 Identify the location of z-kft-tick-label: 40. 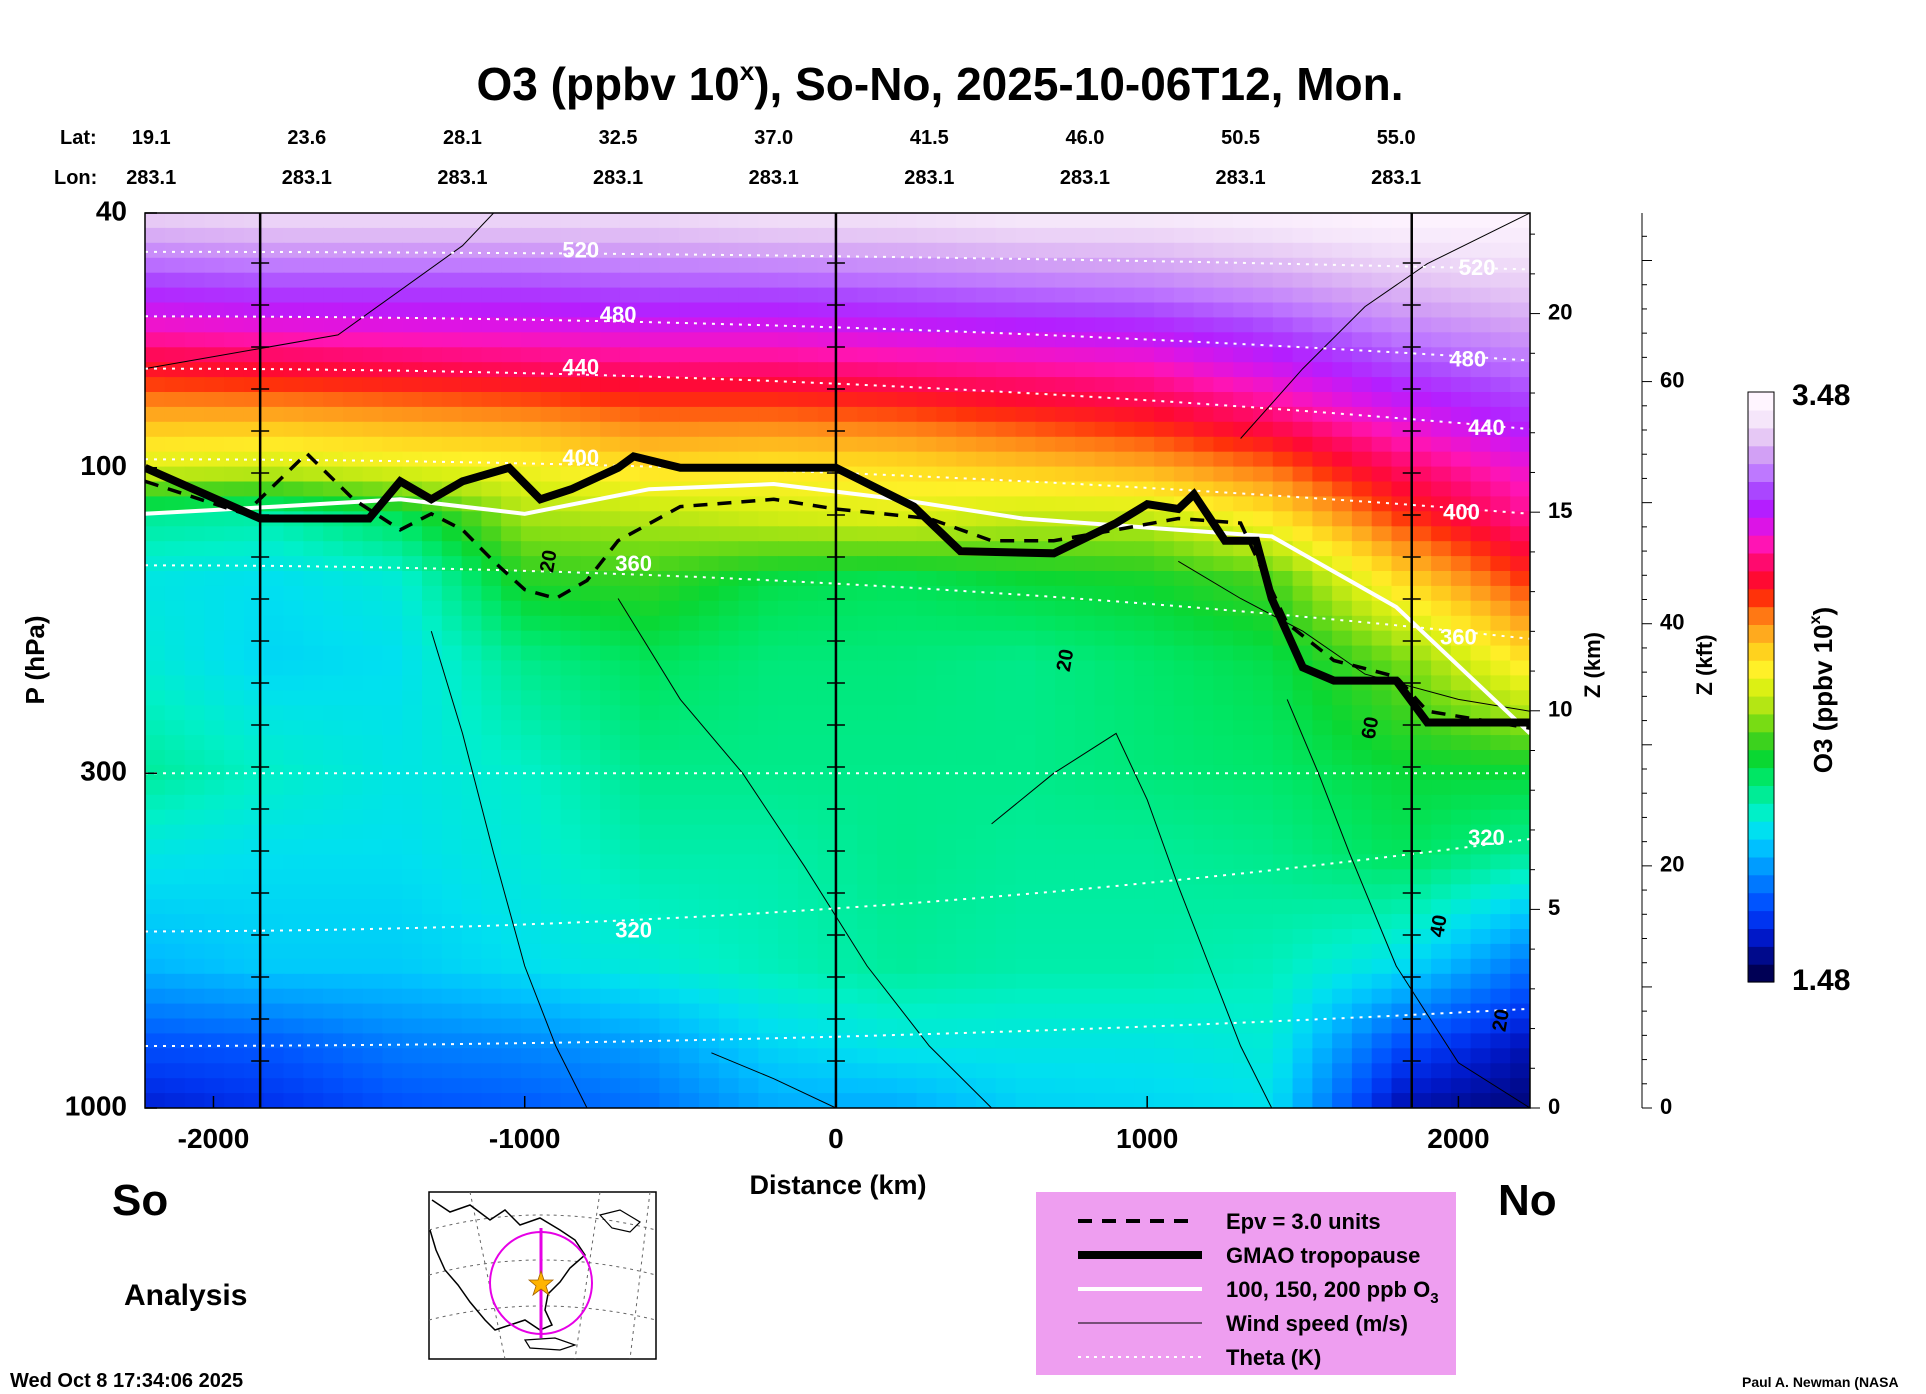
(1672, 622).